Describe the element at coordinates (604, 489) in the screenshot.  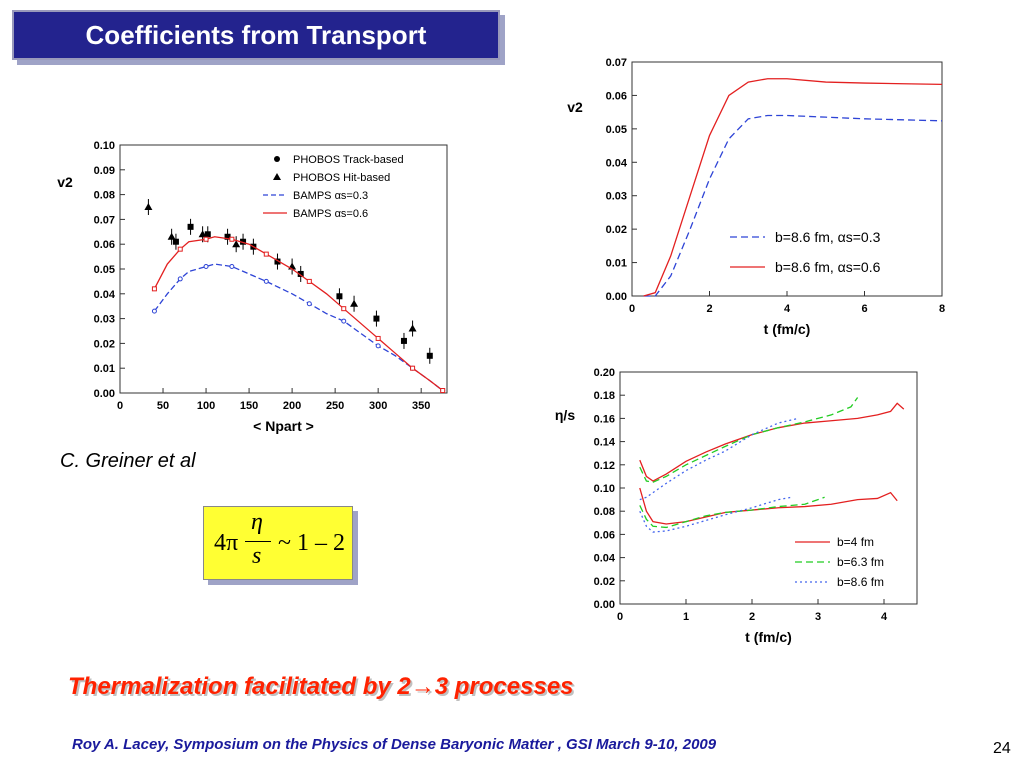
I see `y-tick-label: 0.10` at that location.